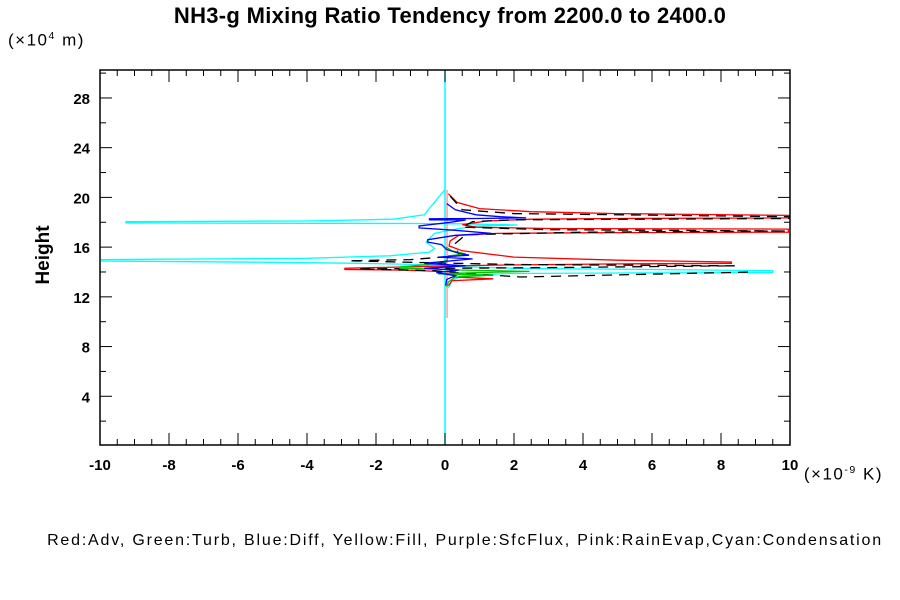 The image size is (900, 600). I want to click on x-tick-label: 4, so click(583, 465).